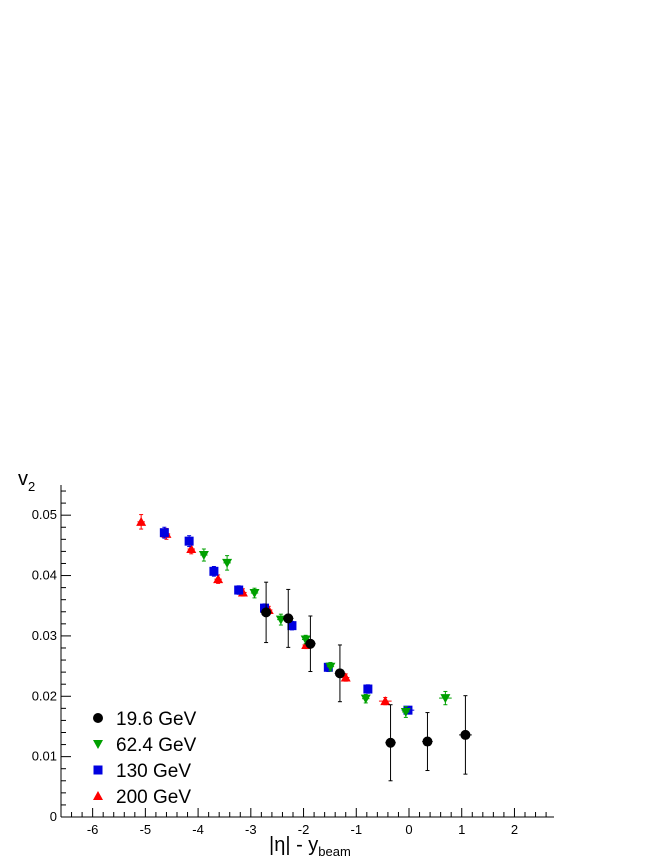  I want to click on y-tick-label: 0, so click(53, 816).